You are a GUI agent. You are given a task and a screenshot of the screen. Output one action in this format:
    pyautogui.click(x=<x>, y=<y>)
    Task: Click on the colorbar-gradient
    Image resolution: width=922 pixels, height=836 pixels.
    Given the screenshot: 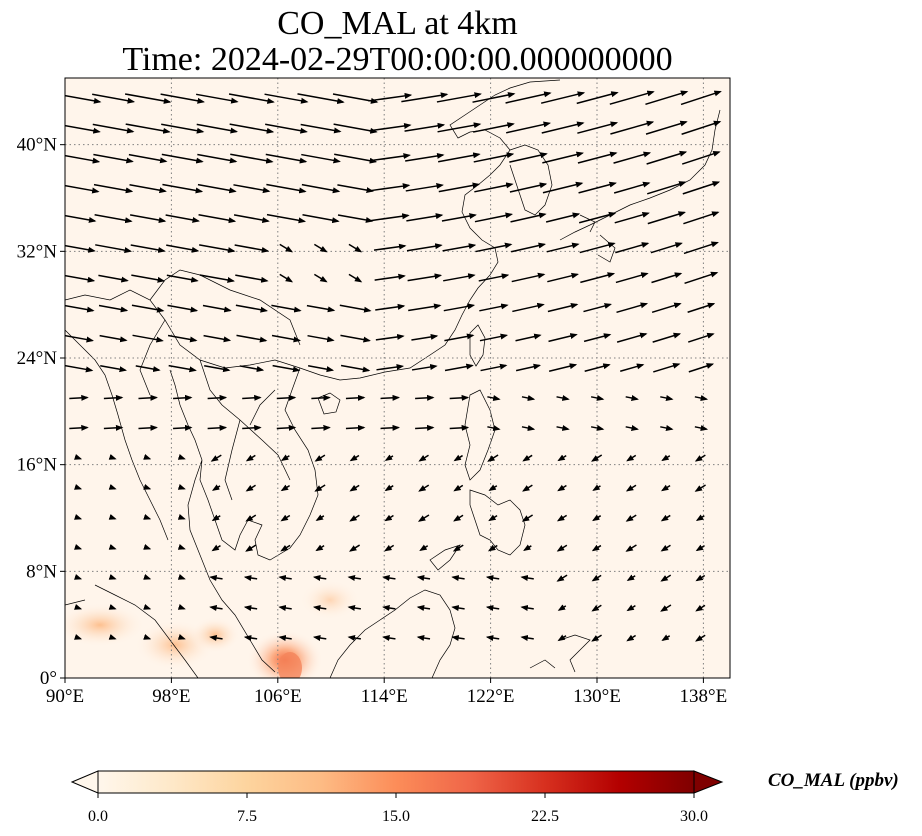 What is the action you would take?
    pyautogui.click(x=396, y=782)
    